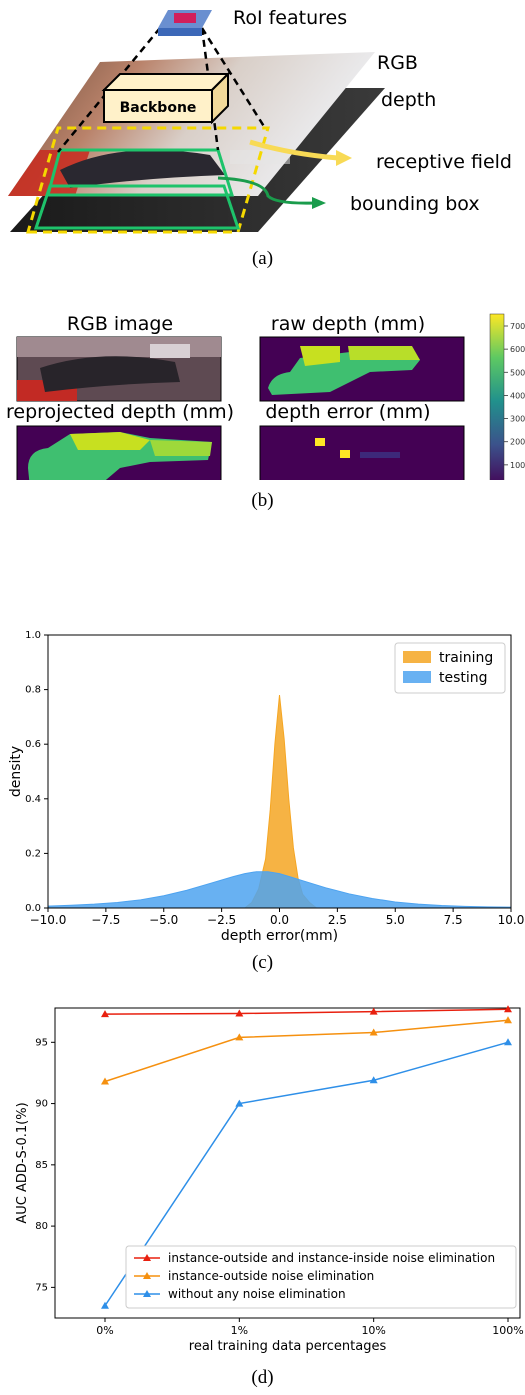  What do you see at coordinates (294, 150) in the screenshot?
I see `receptive-field-arrow` at bounding box center [294, 150].